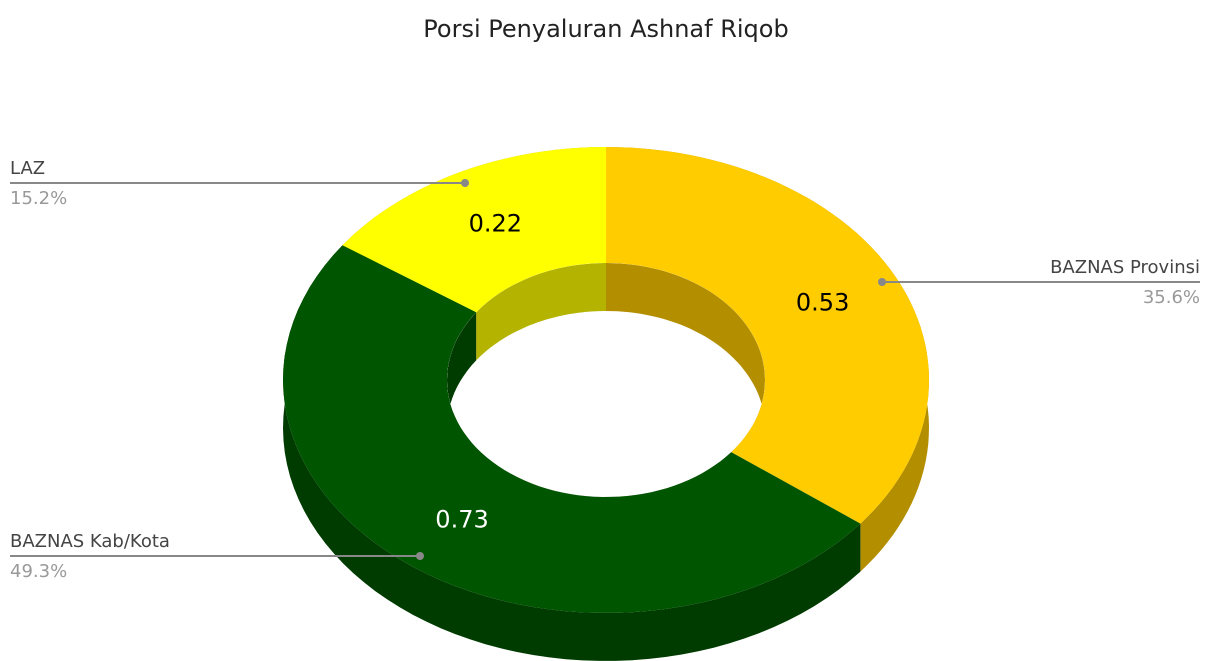 Image resolution: width=1211 pixels, height=661 pixels. What do you see at coordinates (1125, 267) in the screenshot?
I see `category-label: BAZNAS Provinsi` at bounding box center [1125, 267].